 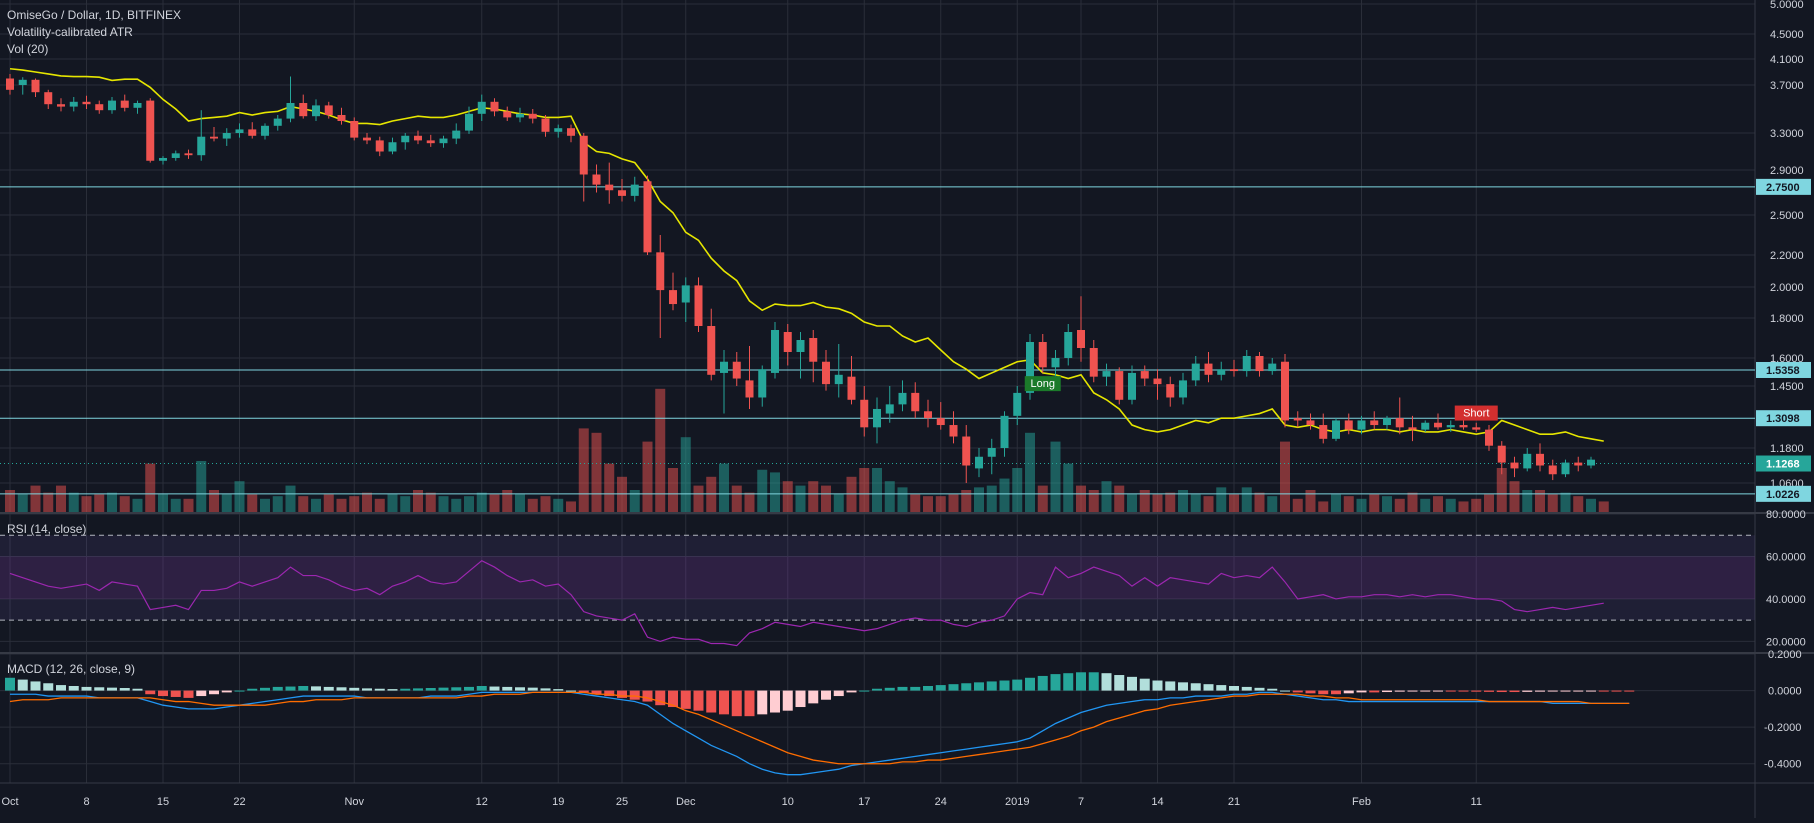 What do you see at coordinates (686, 802) in the screenshot?
I see `time-axis-tick: Dec` at bounding box center [686, 802].